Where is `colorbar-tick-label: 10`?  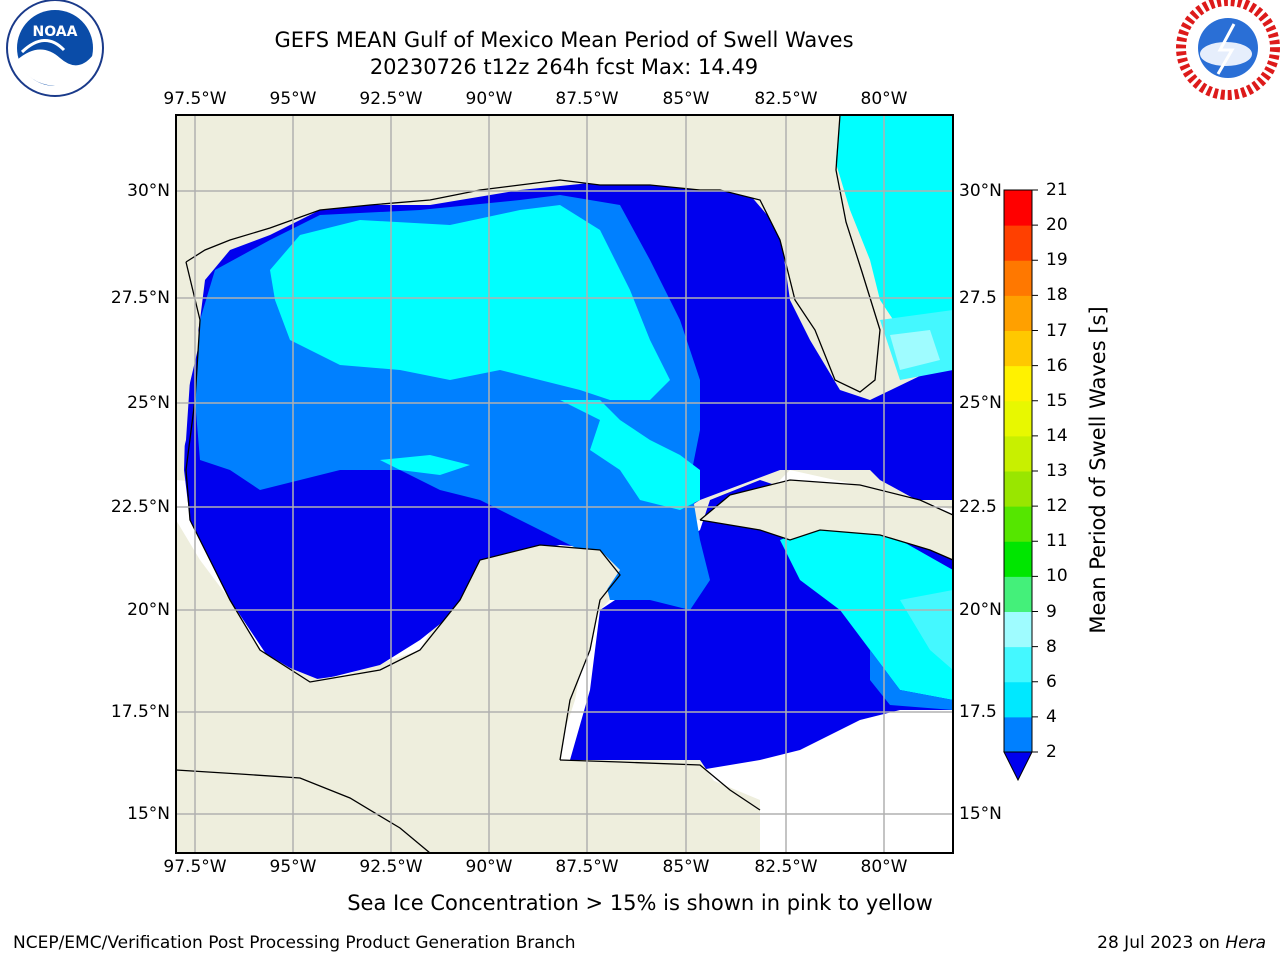 colorbar-tick-label: 10 is located at coordinates (1057, 576).